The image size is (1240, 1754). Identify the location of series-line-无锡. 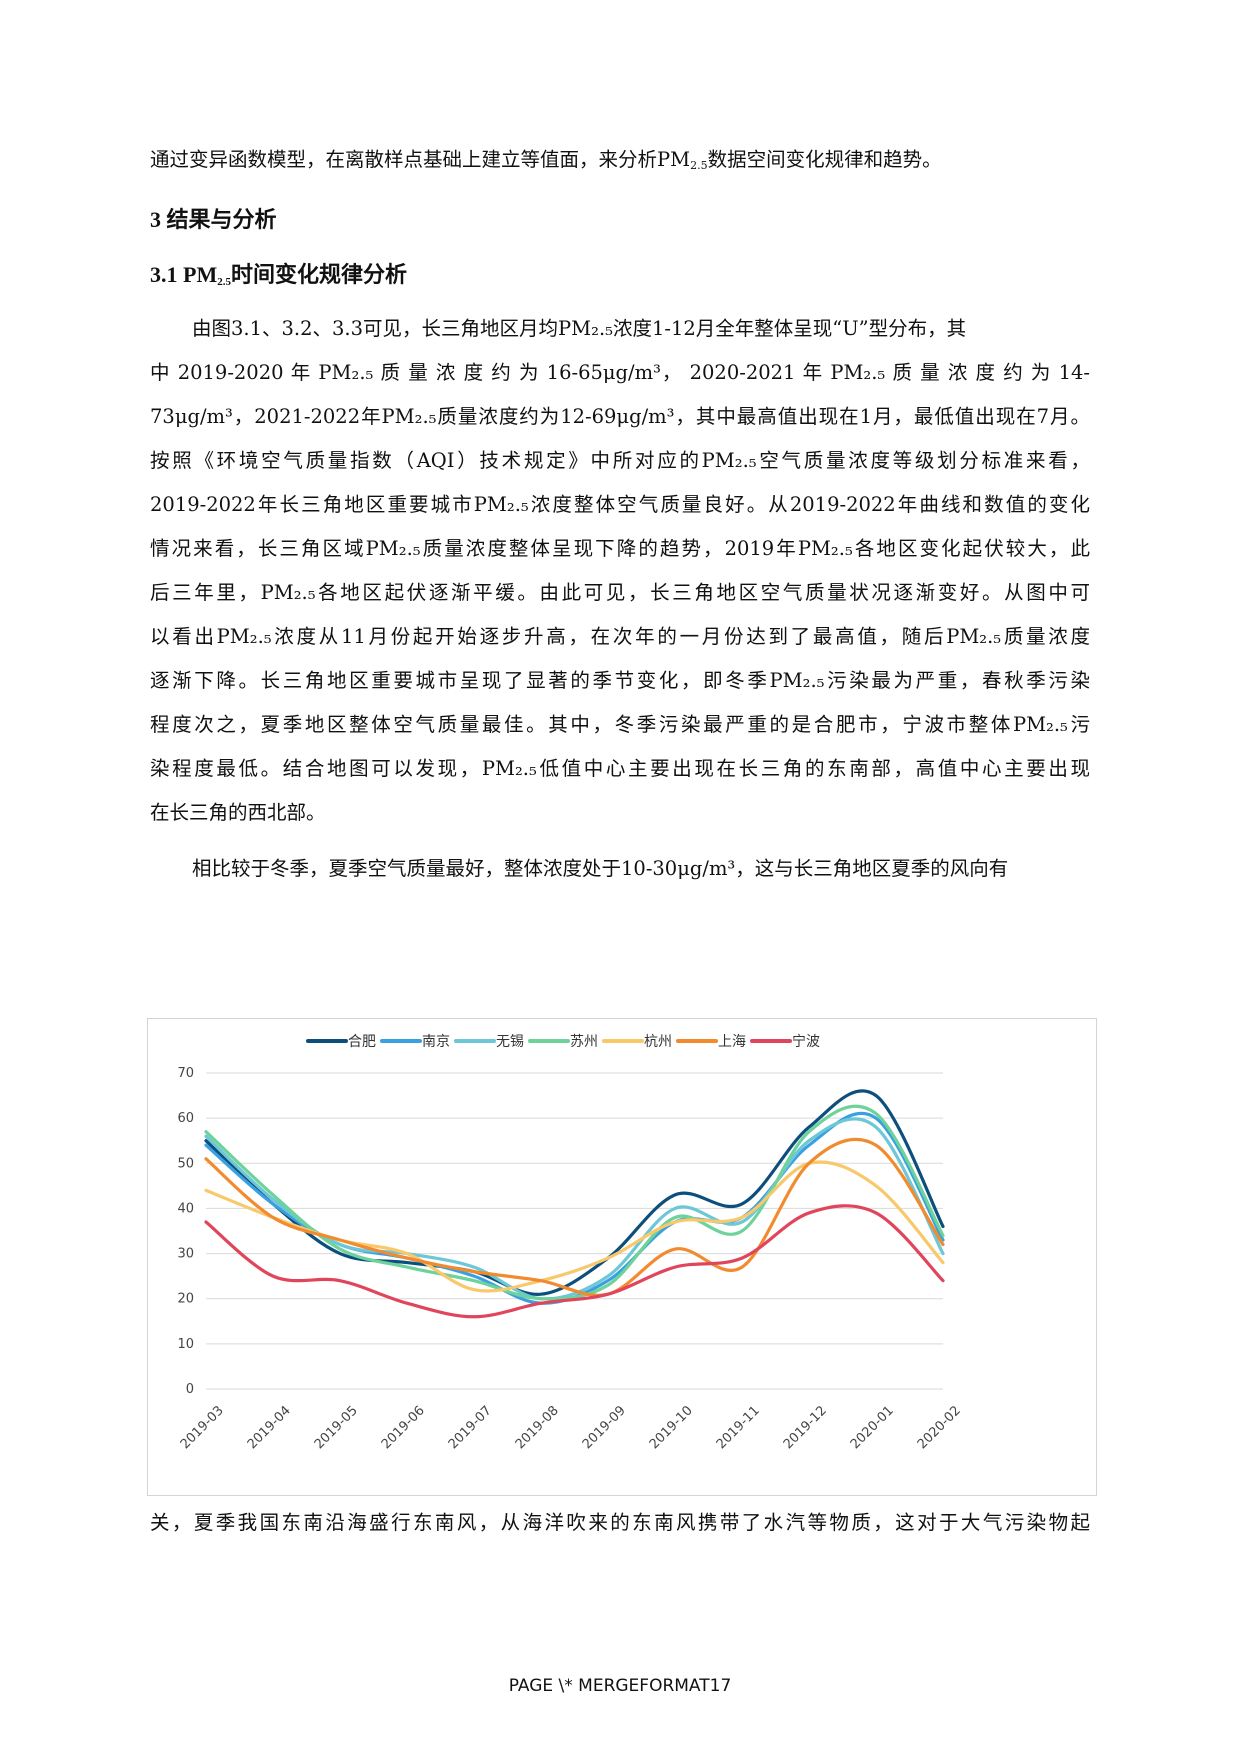
(574, 1209).